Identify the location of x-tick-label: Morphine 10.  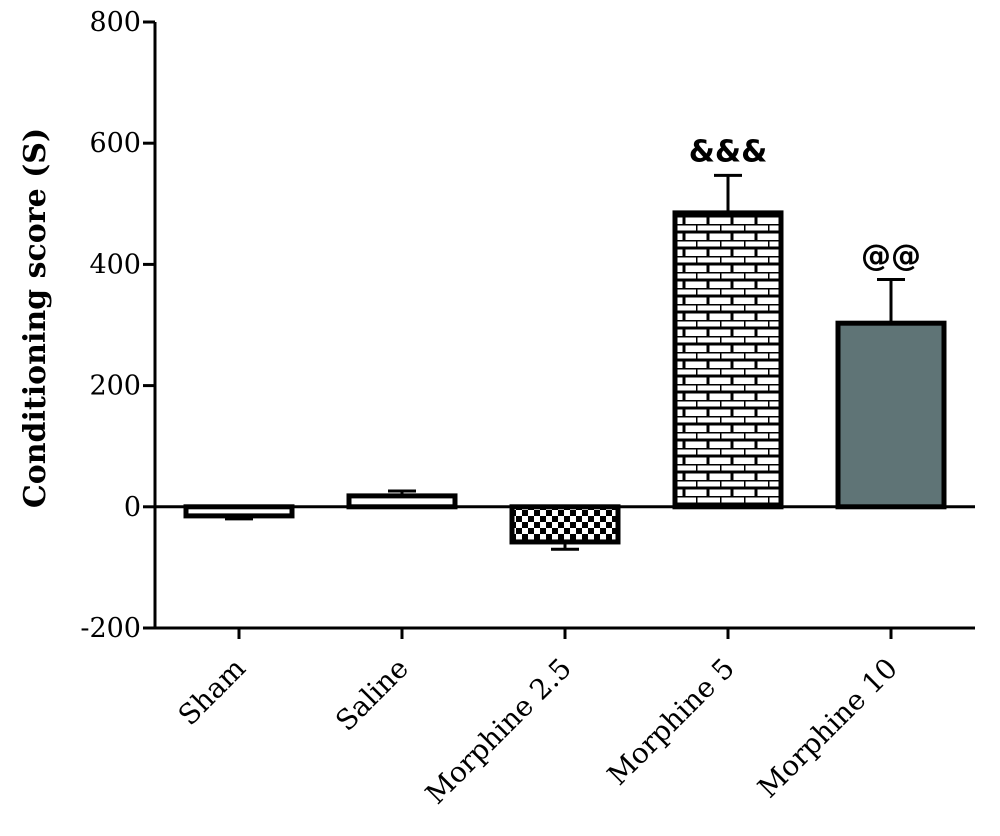
(827, 728).